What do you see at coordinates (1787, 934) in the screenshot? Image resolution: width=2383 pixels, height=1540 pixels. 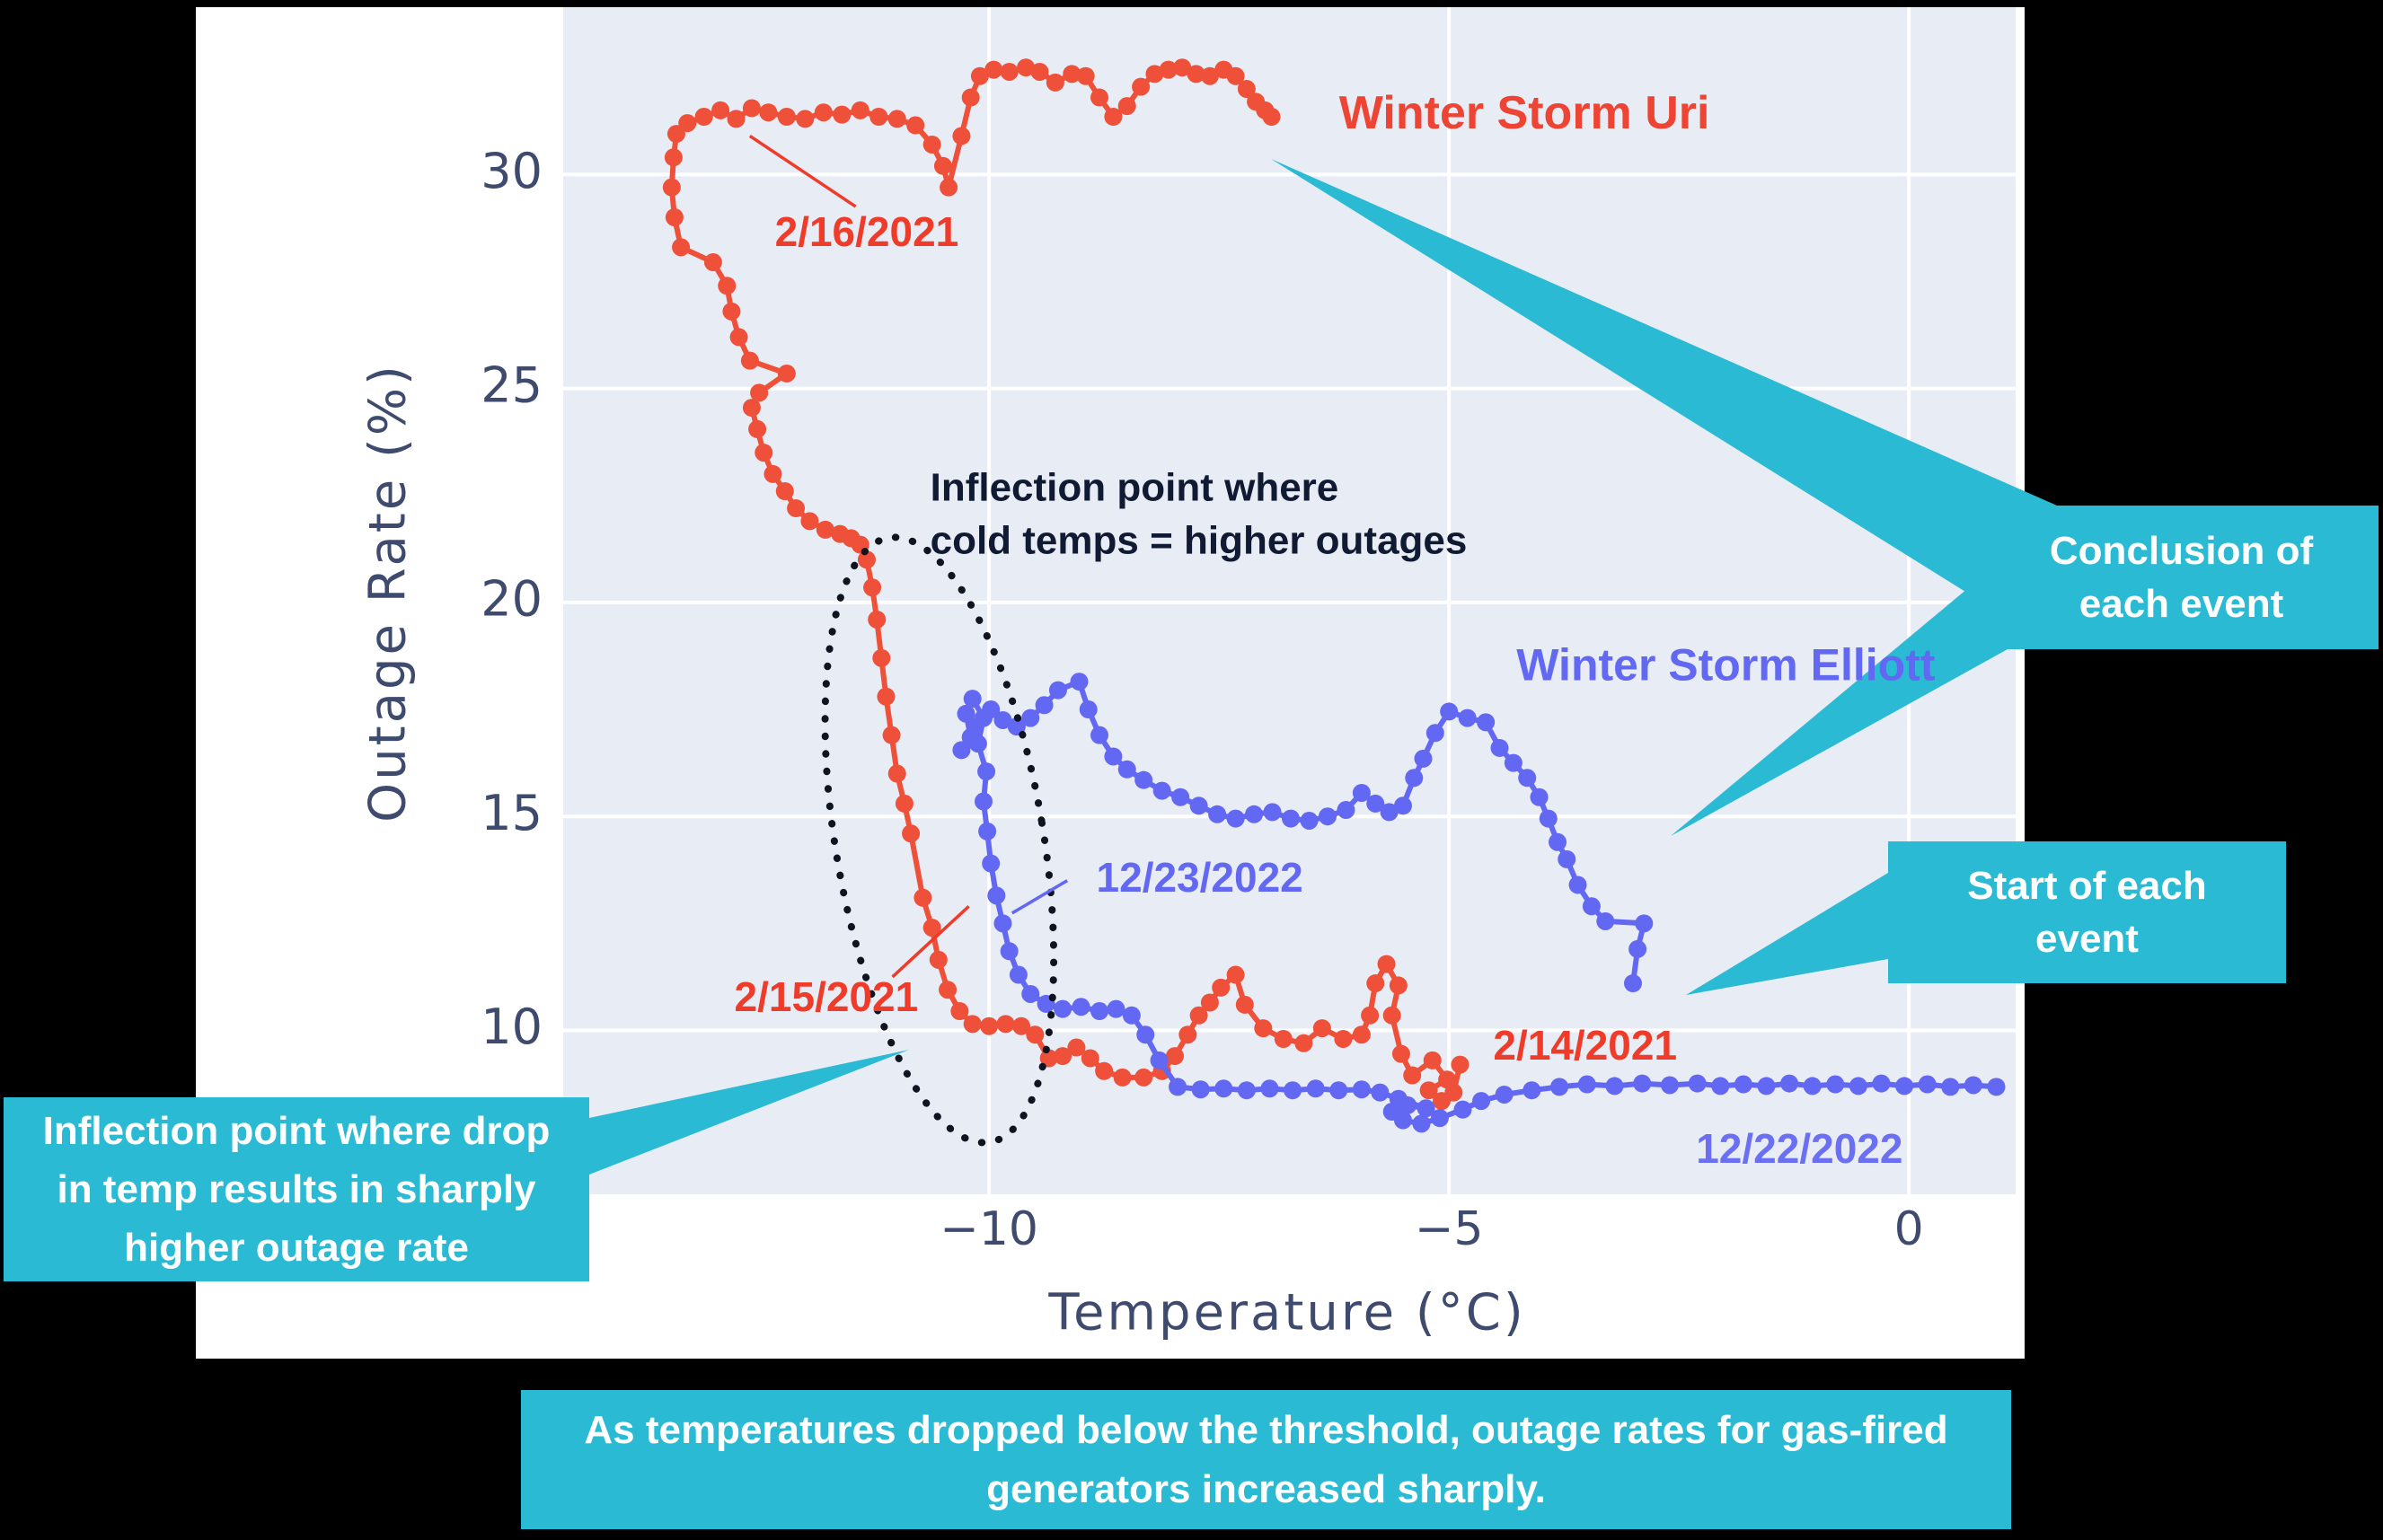 I see `beam-start` at bounding box center [1787, 934].